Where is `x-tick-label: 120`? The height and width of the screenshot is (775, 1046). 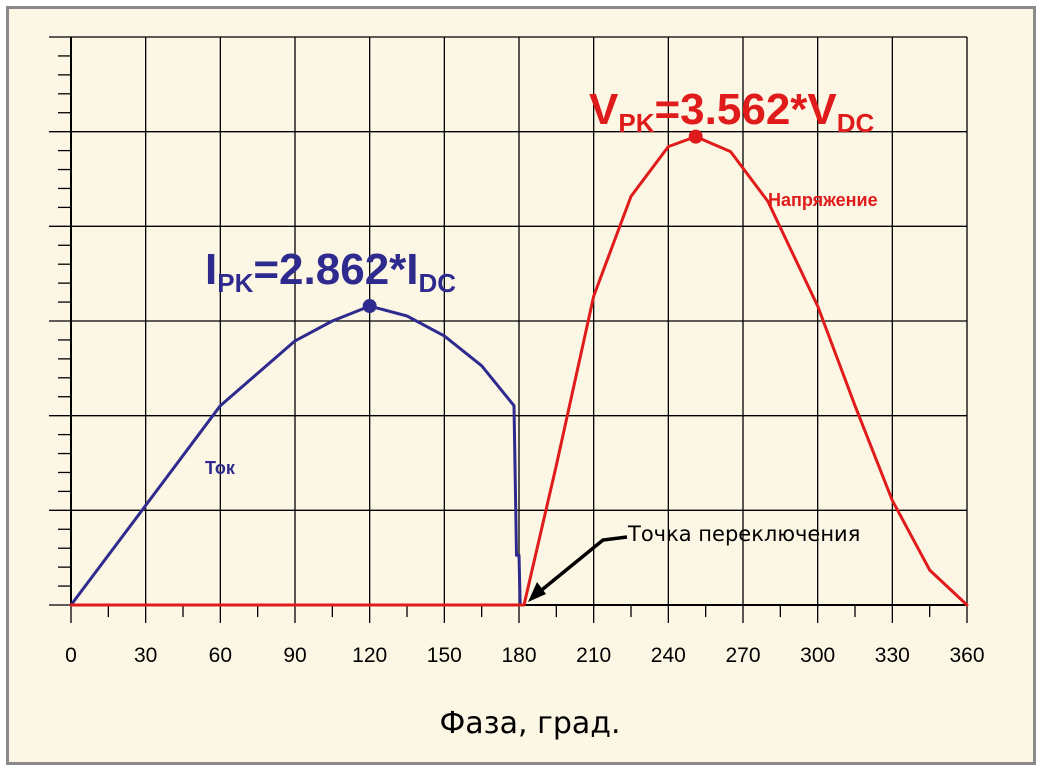
x-tick-label: 120 is located at coordinates (369, 655).